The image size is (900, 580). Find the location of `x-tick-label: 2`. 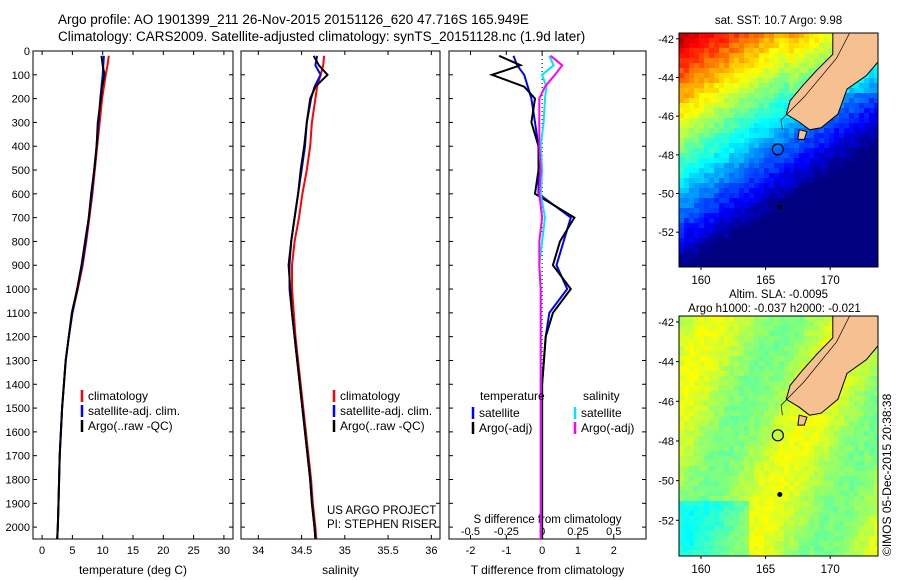

x-tick-label: 2 is located at coordinates (614, 551).